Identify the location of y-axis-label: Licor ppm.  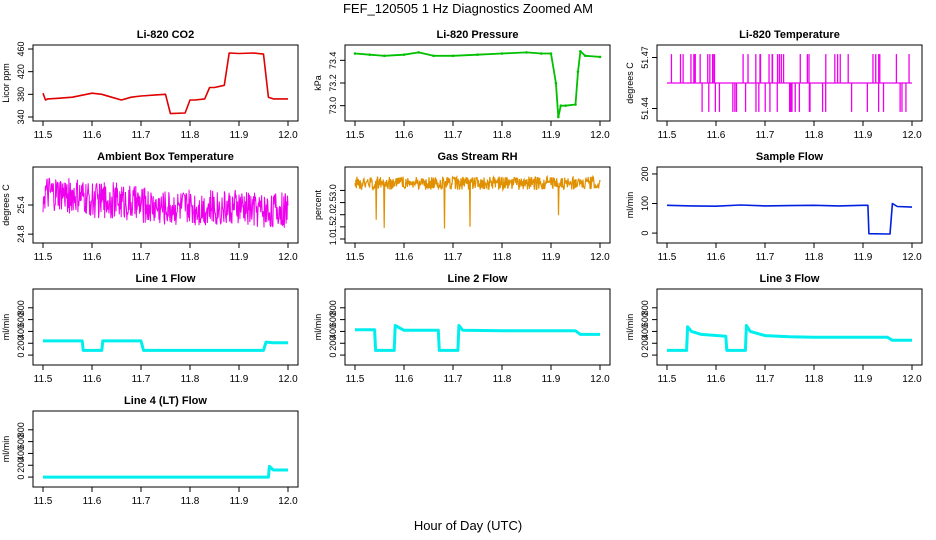
(6, 83).